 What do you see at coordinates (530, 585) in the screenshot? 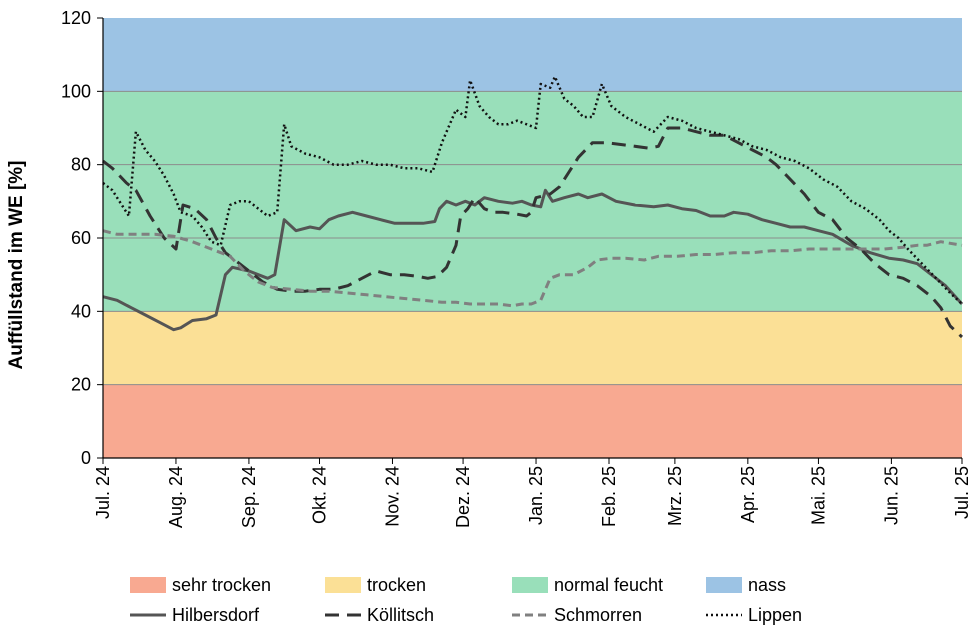
I see `legend-swatch-normal-feucht` at bounding box center [530, 585].